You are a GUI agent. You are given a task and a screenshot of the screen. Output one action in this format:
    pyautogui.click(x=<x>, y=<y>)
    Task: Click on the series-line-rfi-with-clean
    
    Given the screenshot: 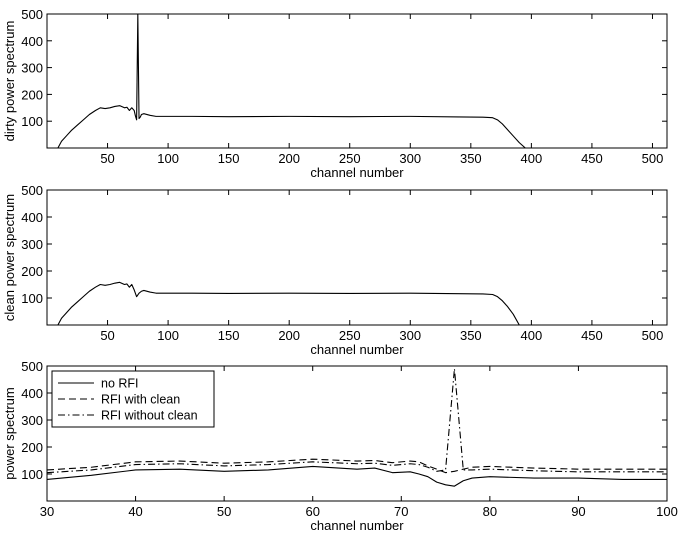 What is the action you would take?
    pyautogui.click(x=357, y=466)
    